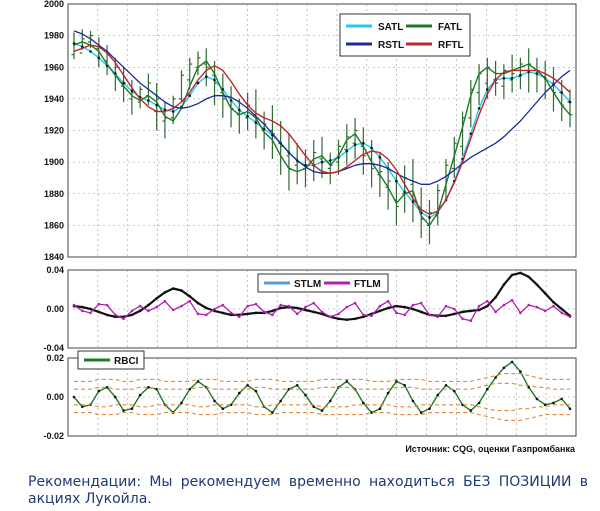  I want to click on y-tick-label: 1840, so click(54, 257).